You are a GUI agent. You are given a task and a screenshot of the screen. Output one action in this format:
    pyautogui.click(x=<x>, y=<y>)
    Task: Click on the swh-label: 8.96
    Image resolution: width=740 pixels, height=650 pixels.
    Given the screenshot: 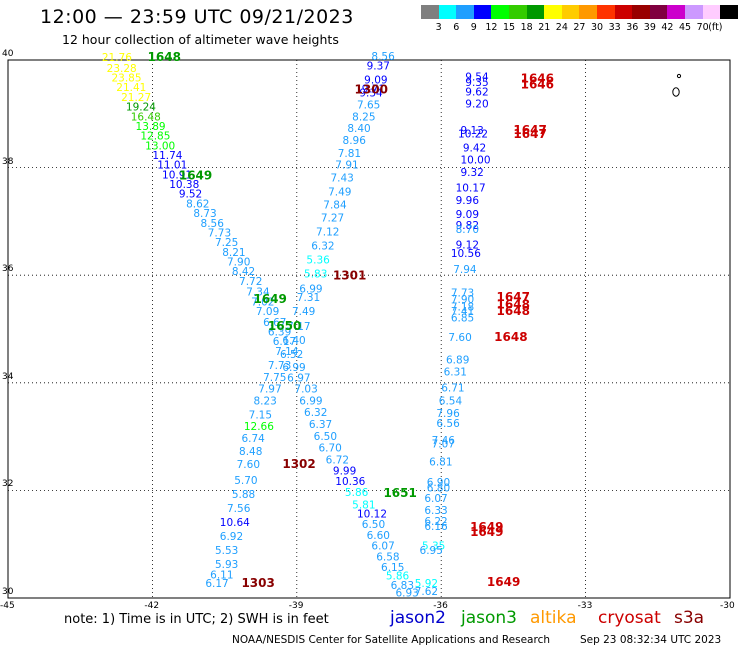 What is the action you would take?
    pyautogui.click(x=355, y=141)
    